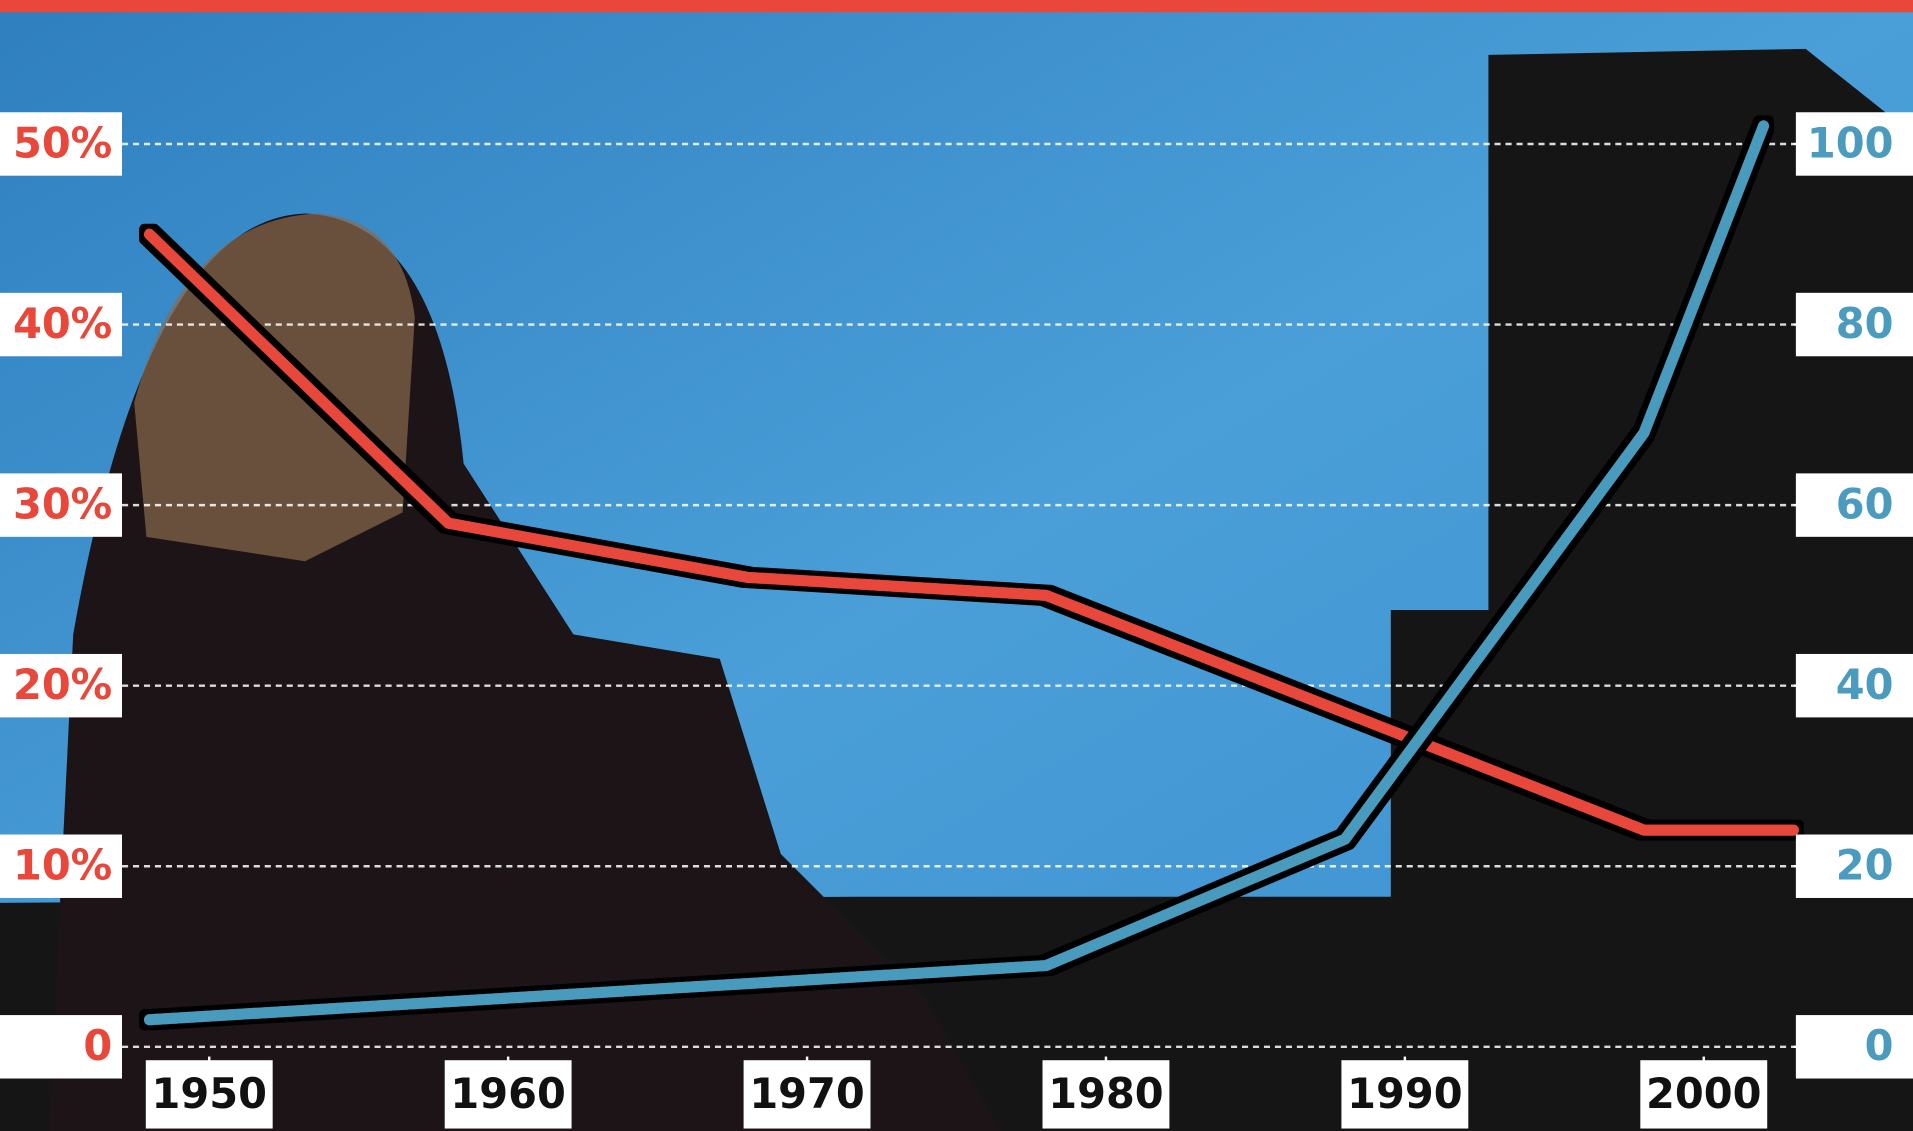 The image size is (1913, 1131). I want to click on y-tick-label: 50%, so click(62, 142).